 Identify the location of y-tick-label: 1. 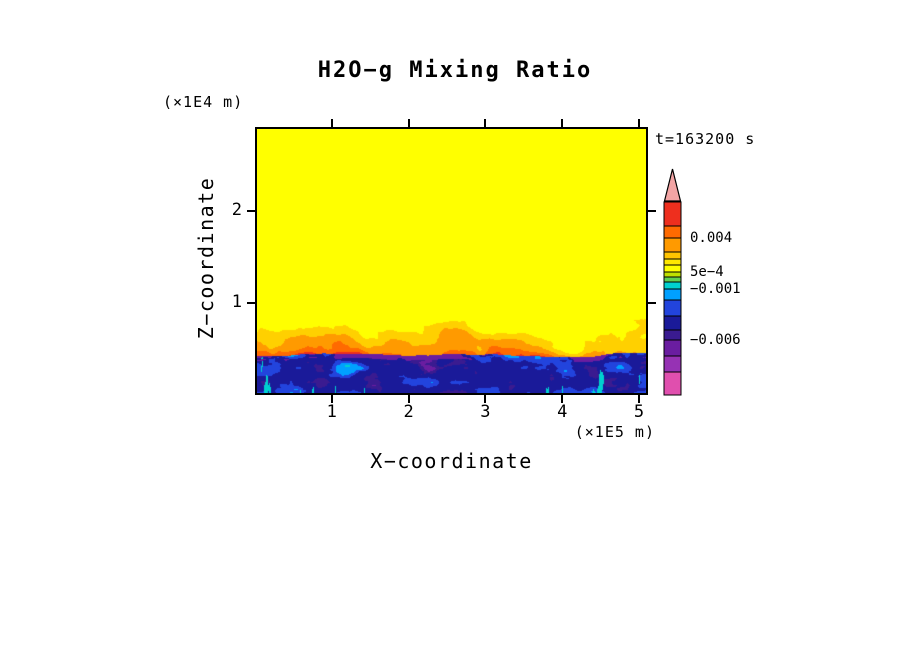
(236, 302).